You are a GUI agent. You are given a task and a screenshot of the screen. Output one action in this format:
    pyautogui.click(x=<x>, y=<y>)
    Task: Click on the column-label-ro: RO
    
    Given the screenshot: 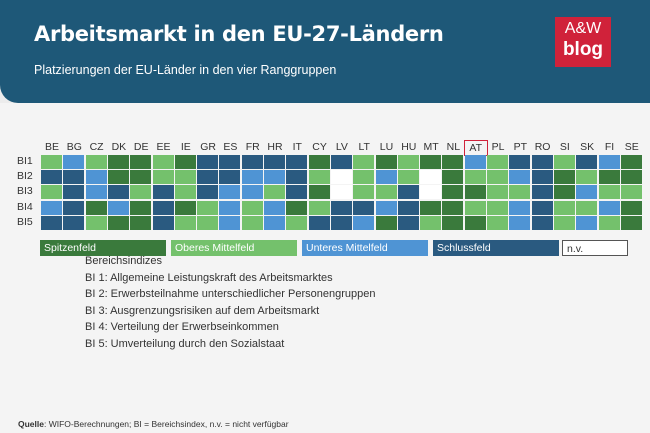 What is the action you would take?
    pyautogui.click(x=542, y=147)
    